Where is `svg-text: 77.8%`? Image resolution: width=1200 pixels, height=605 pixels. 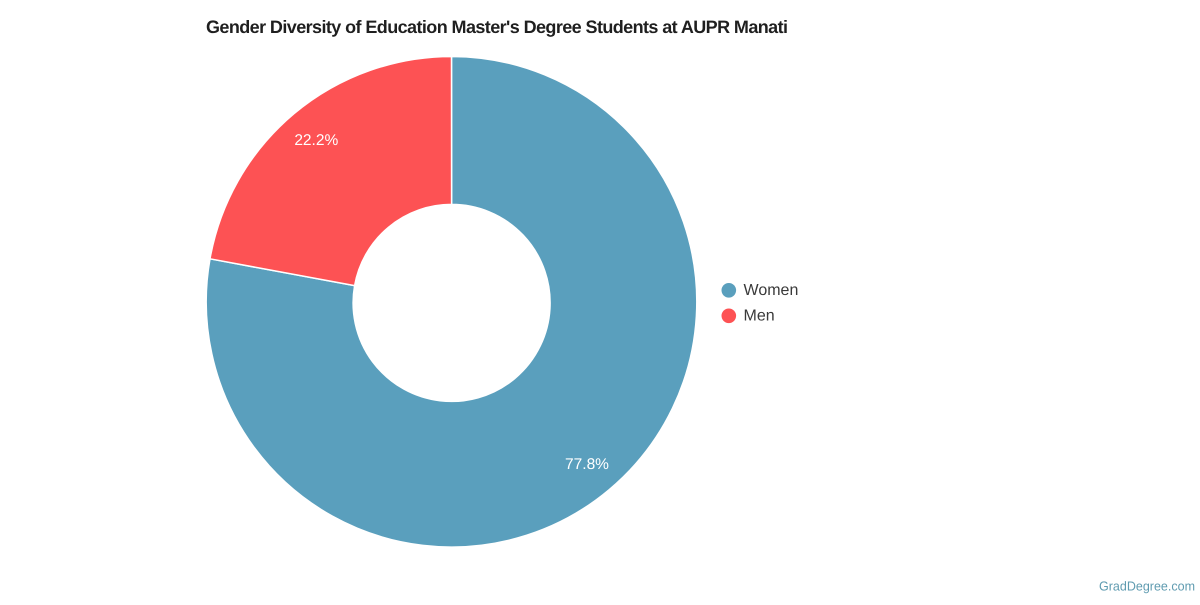 svg-text: 77.8% is located at coordinates (587, 464).